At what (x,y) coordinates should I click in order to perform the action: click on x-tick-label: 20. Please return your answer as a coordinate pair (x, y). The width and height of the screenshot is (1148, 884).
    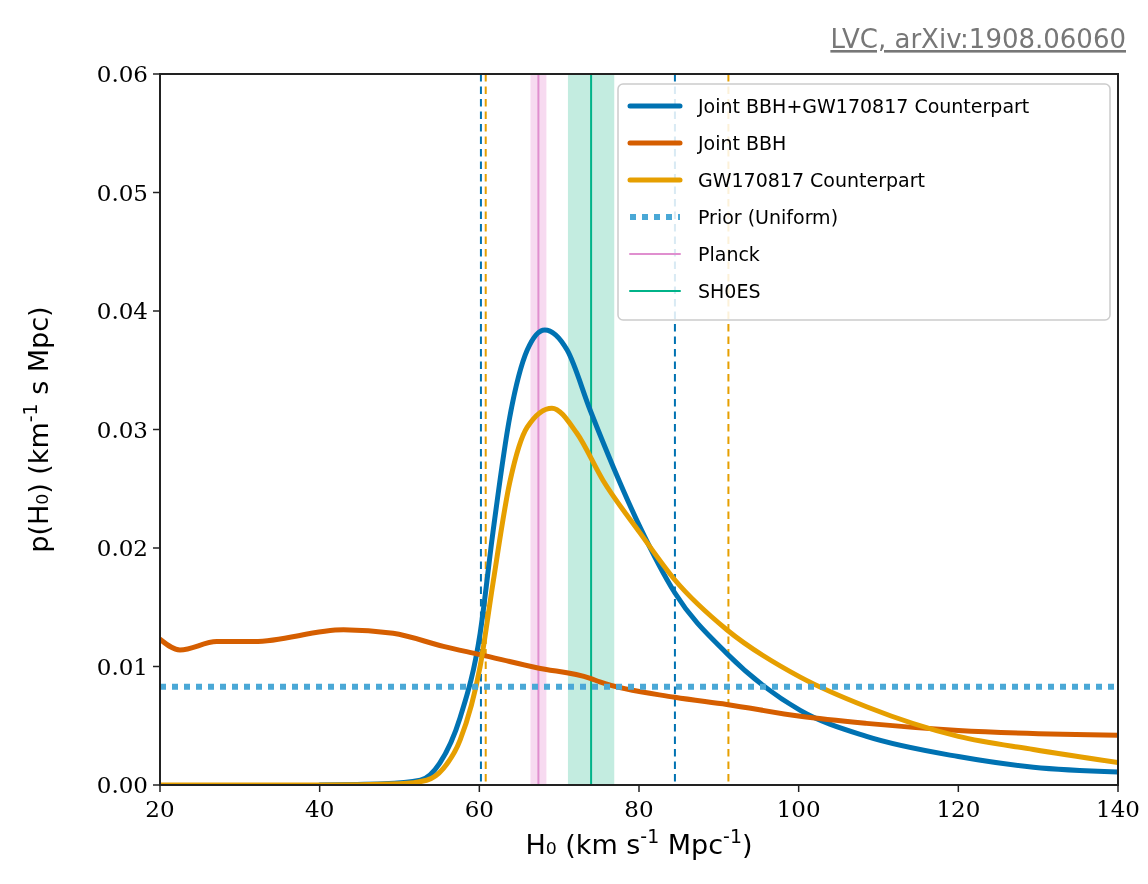
    Looking at the image, I should click on (160, 809).